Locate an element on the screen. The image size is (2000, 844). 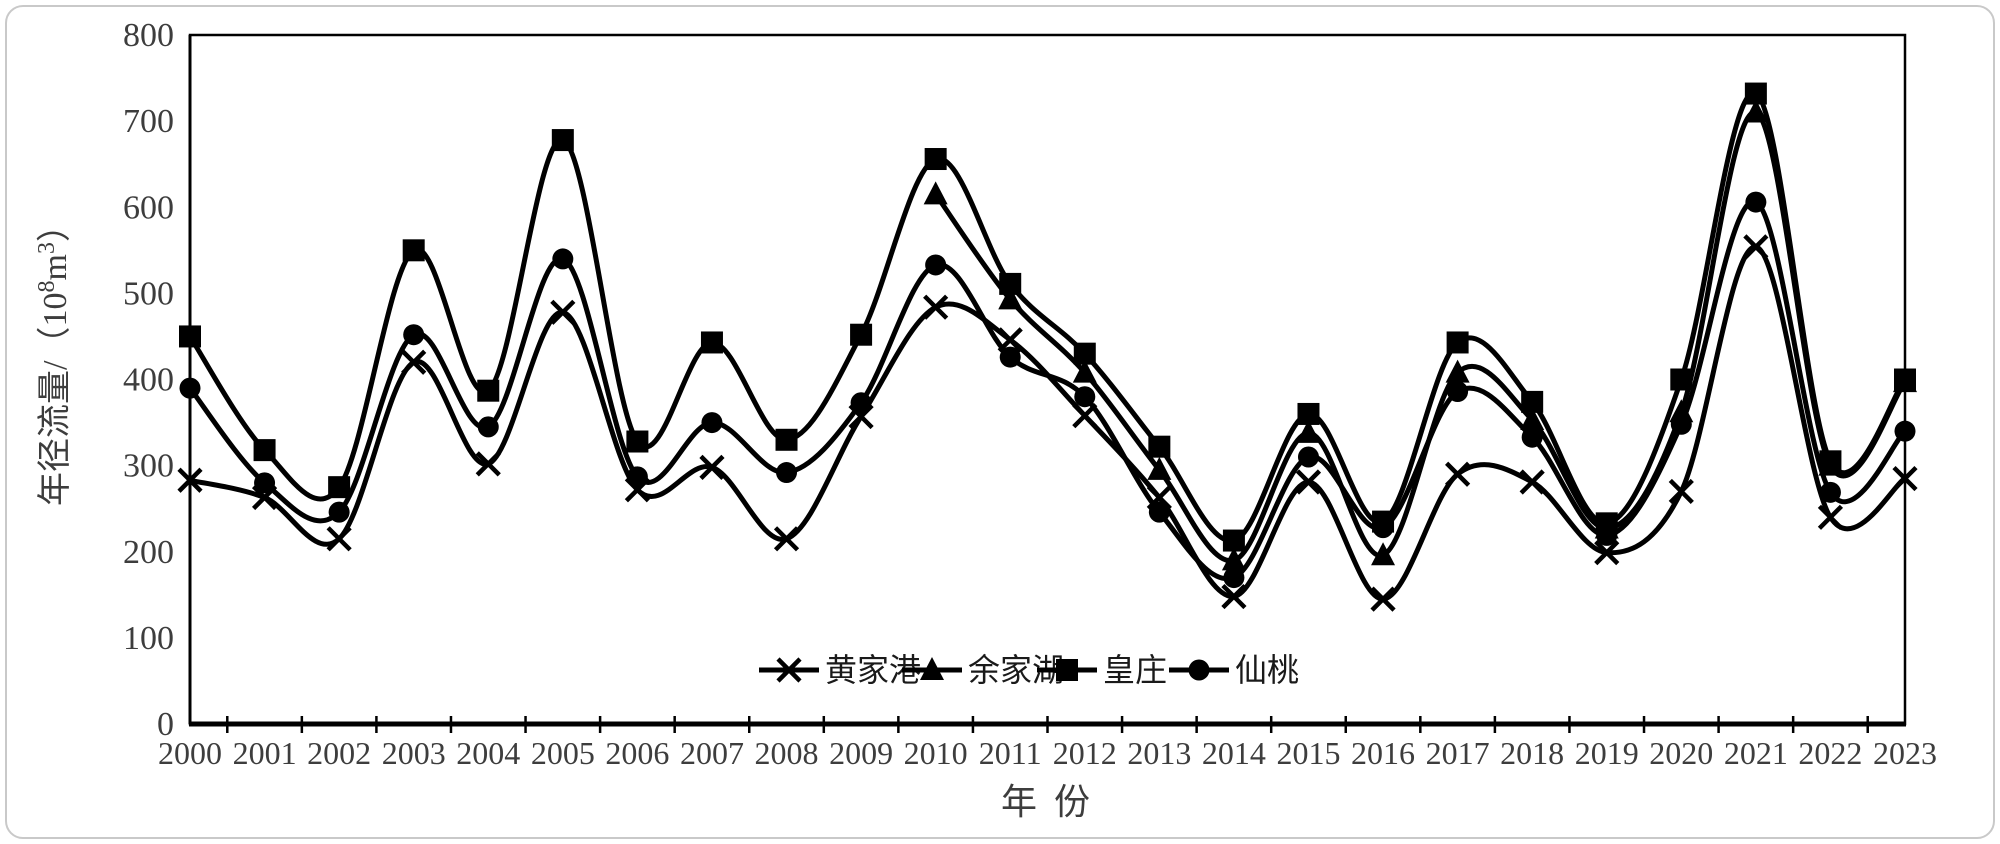
x-tick-label: 2000 is located at coordinates (190, 753).